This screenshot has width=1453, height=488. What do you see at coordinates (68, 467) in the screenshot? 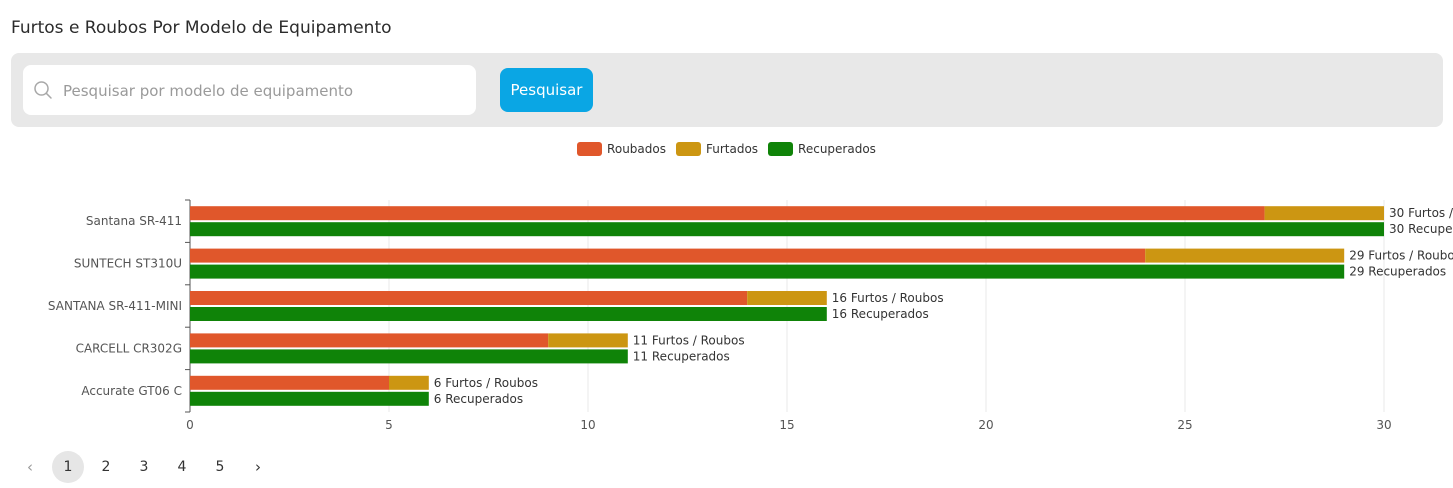
I see `page-button-1: 1` at bounding box center [68, 467].